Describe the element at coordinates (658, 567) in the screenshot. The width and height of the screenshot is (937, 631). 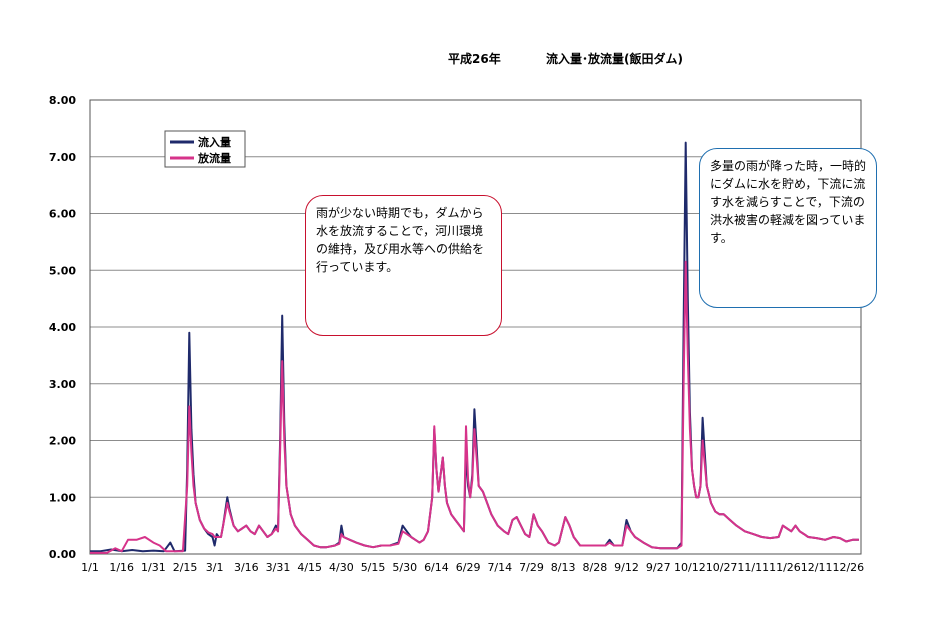
I see `x-tick-label: 9/27` at that location.